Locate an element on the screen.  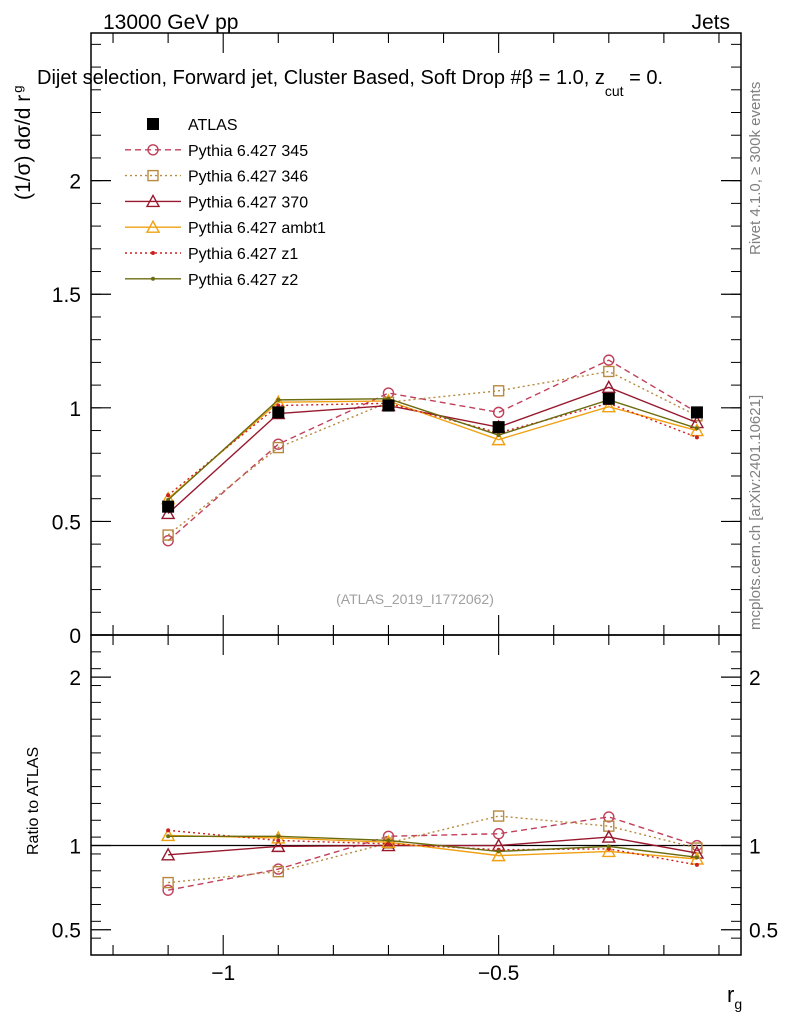
main-series-pythia-6-427-ambt1-line is located at coordinates (432, 450).